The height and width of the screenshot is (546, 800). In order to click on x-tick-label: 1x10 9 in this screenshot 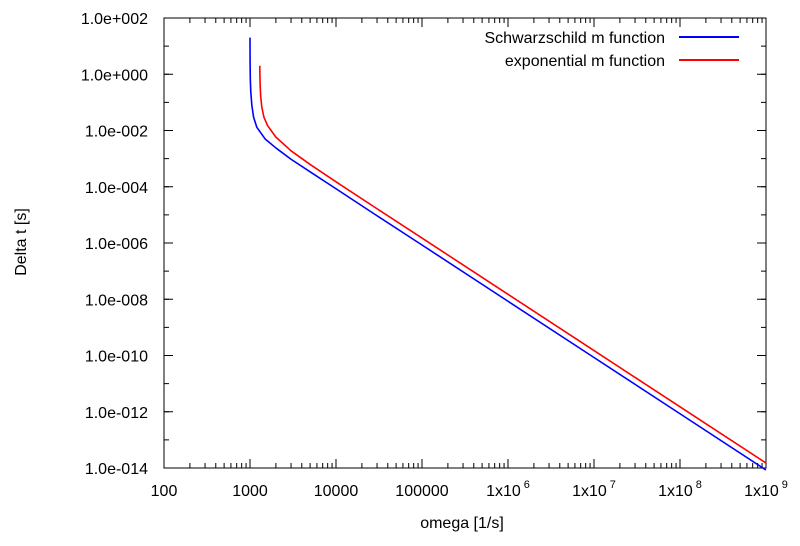, I will do `click(766, 489)`.